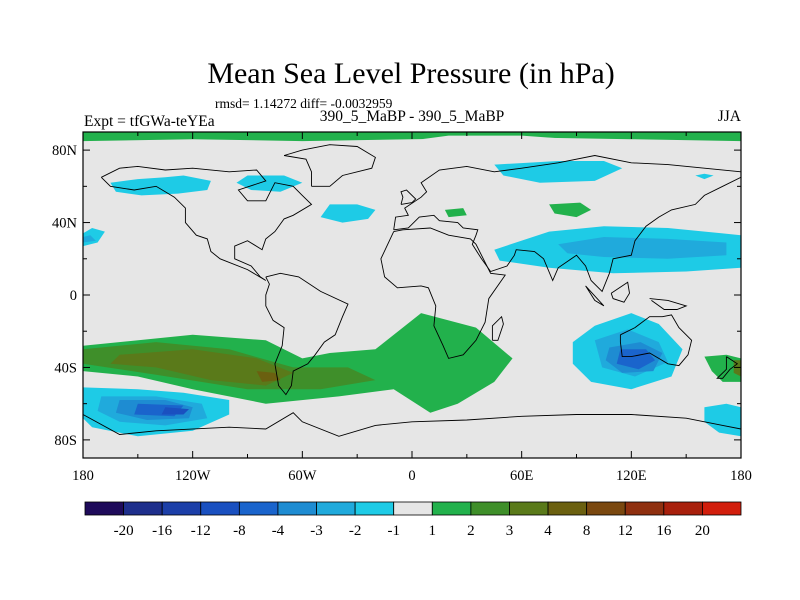  I want to click on y-tick-label: 40S, so click(65, 368).